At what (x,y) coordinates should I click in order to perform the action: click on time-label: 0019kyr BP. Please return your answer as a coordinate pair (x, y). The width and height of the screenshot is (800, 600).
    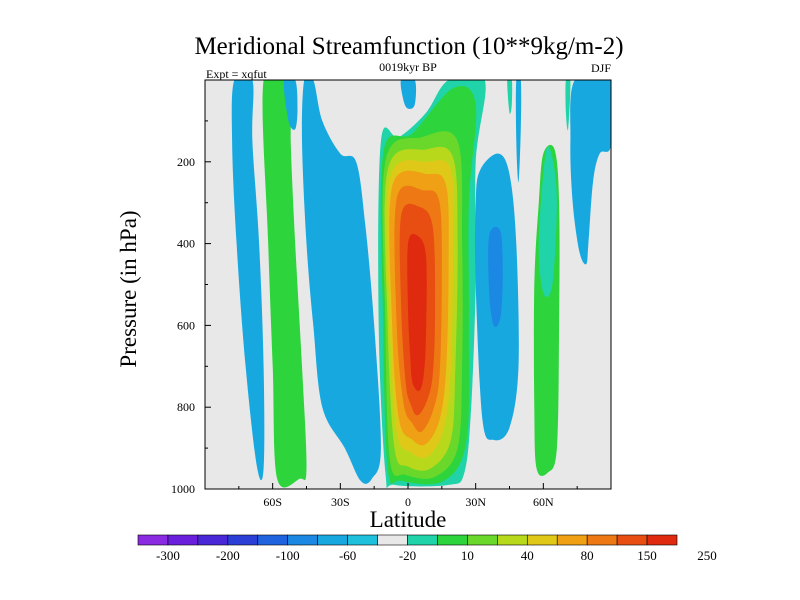
    Looking at the image, I should click on (408, 67).